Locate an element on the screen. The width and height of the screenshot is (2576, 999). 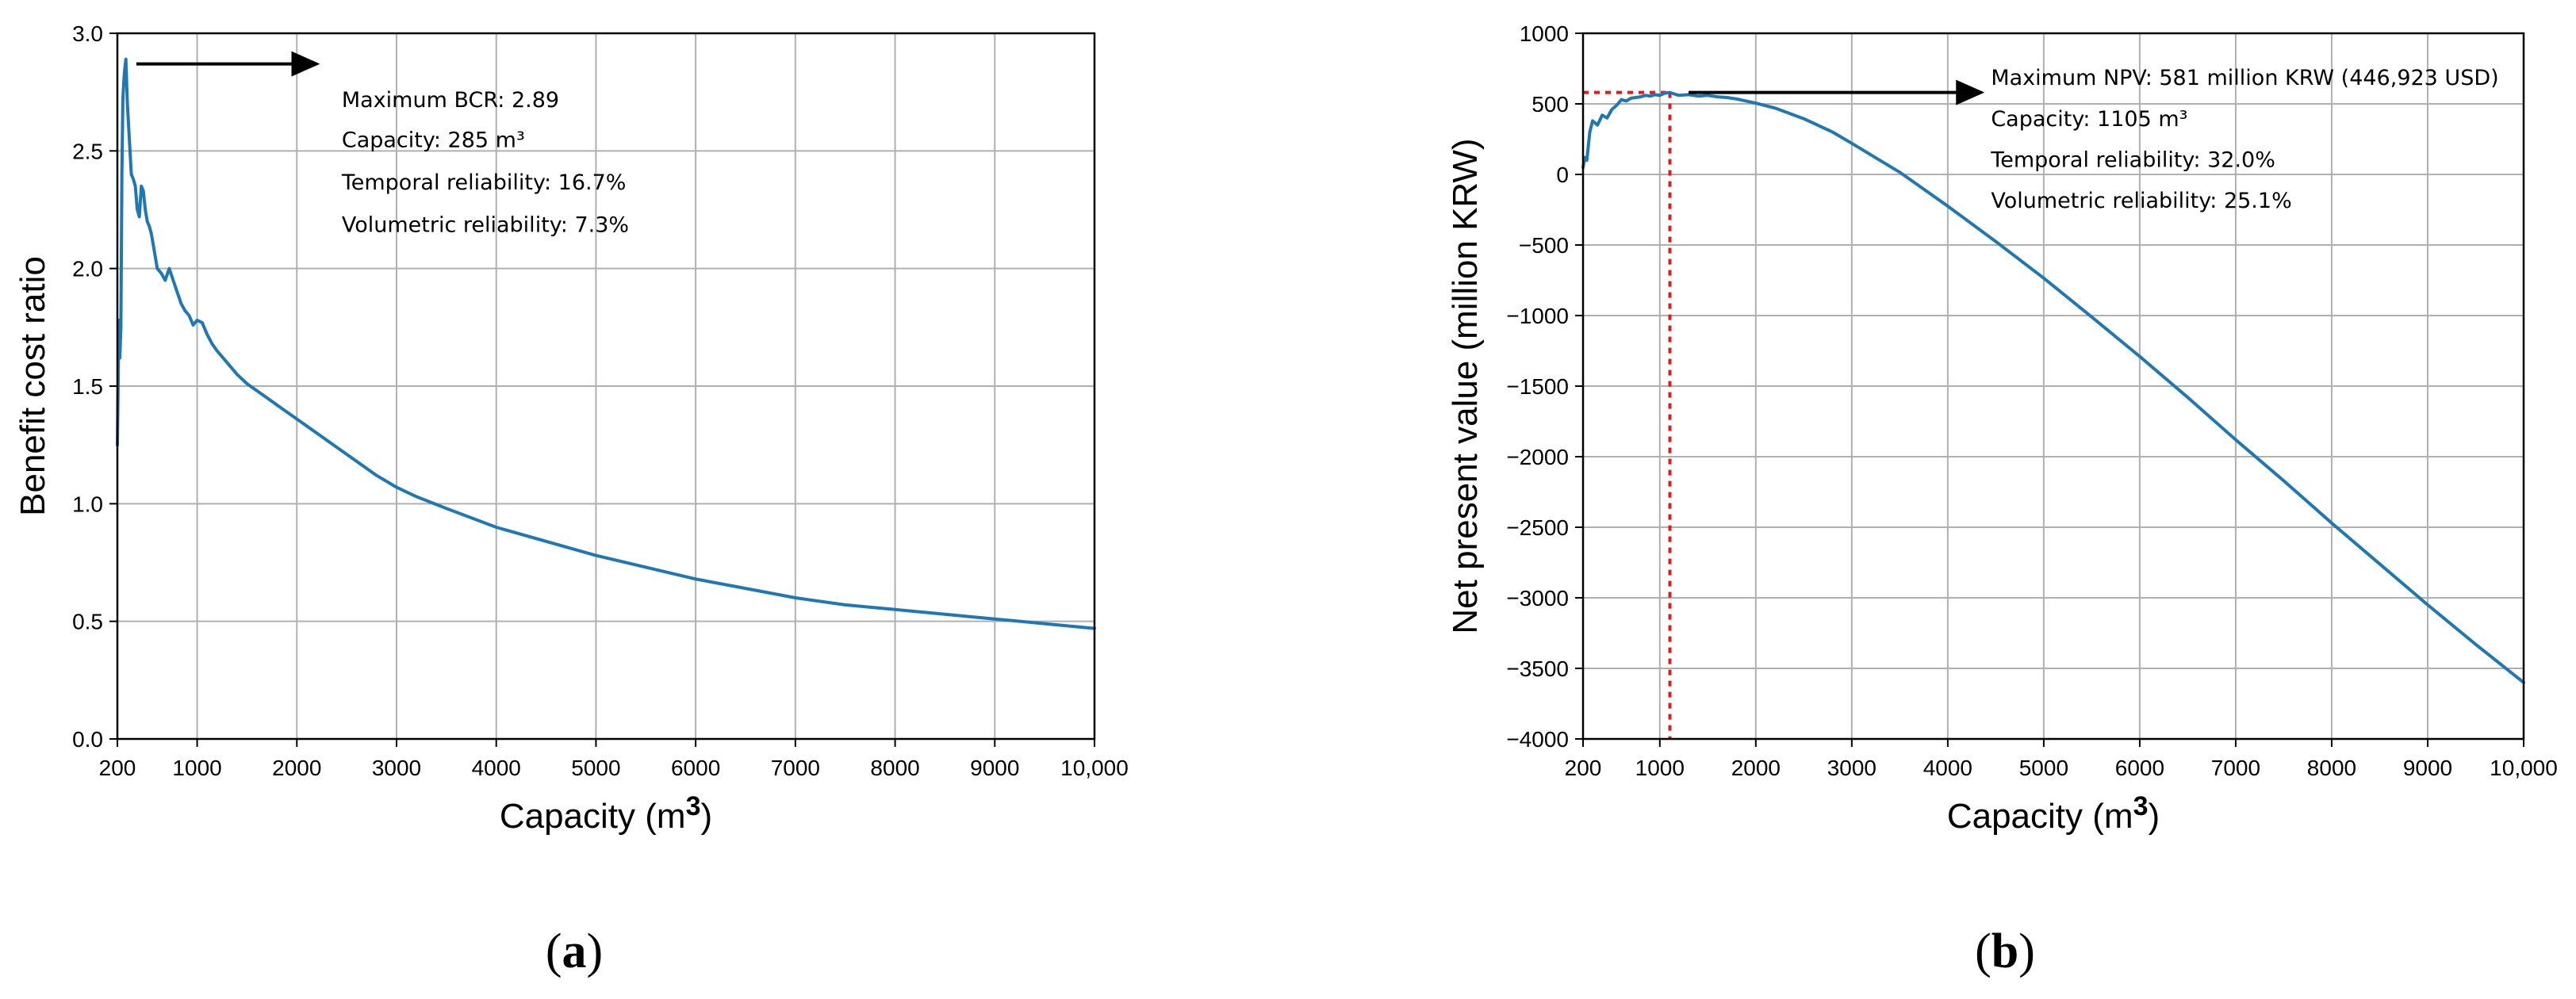
y-tick-label: −3000 is located at coordinates (1538, 598).